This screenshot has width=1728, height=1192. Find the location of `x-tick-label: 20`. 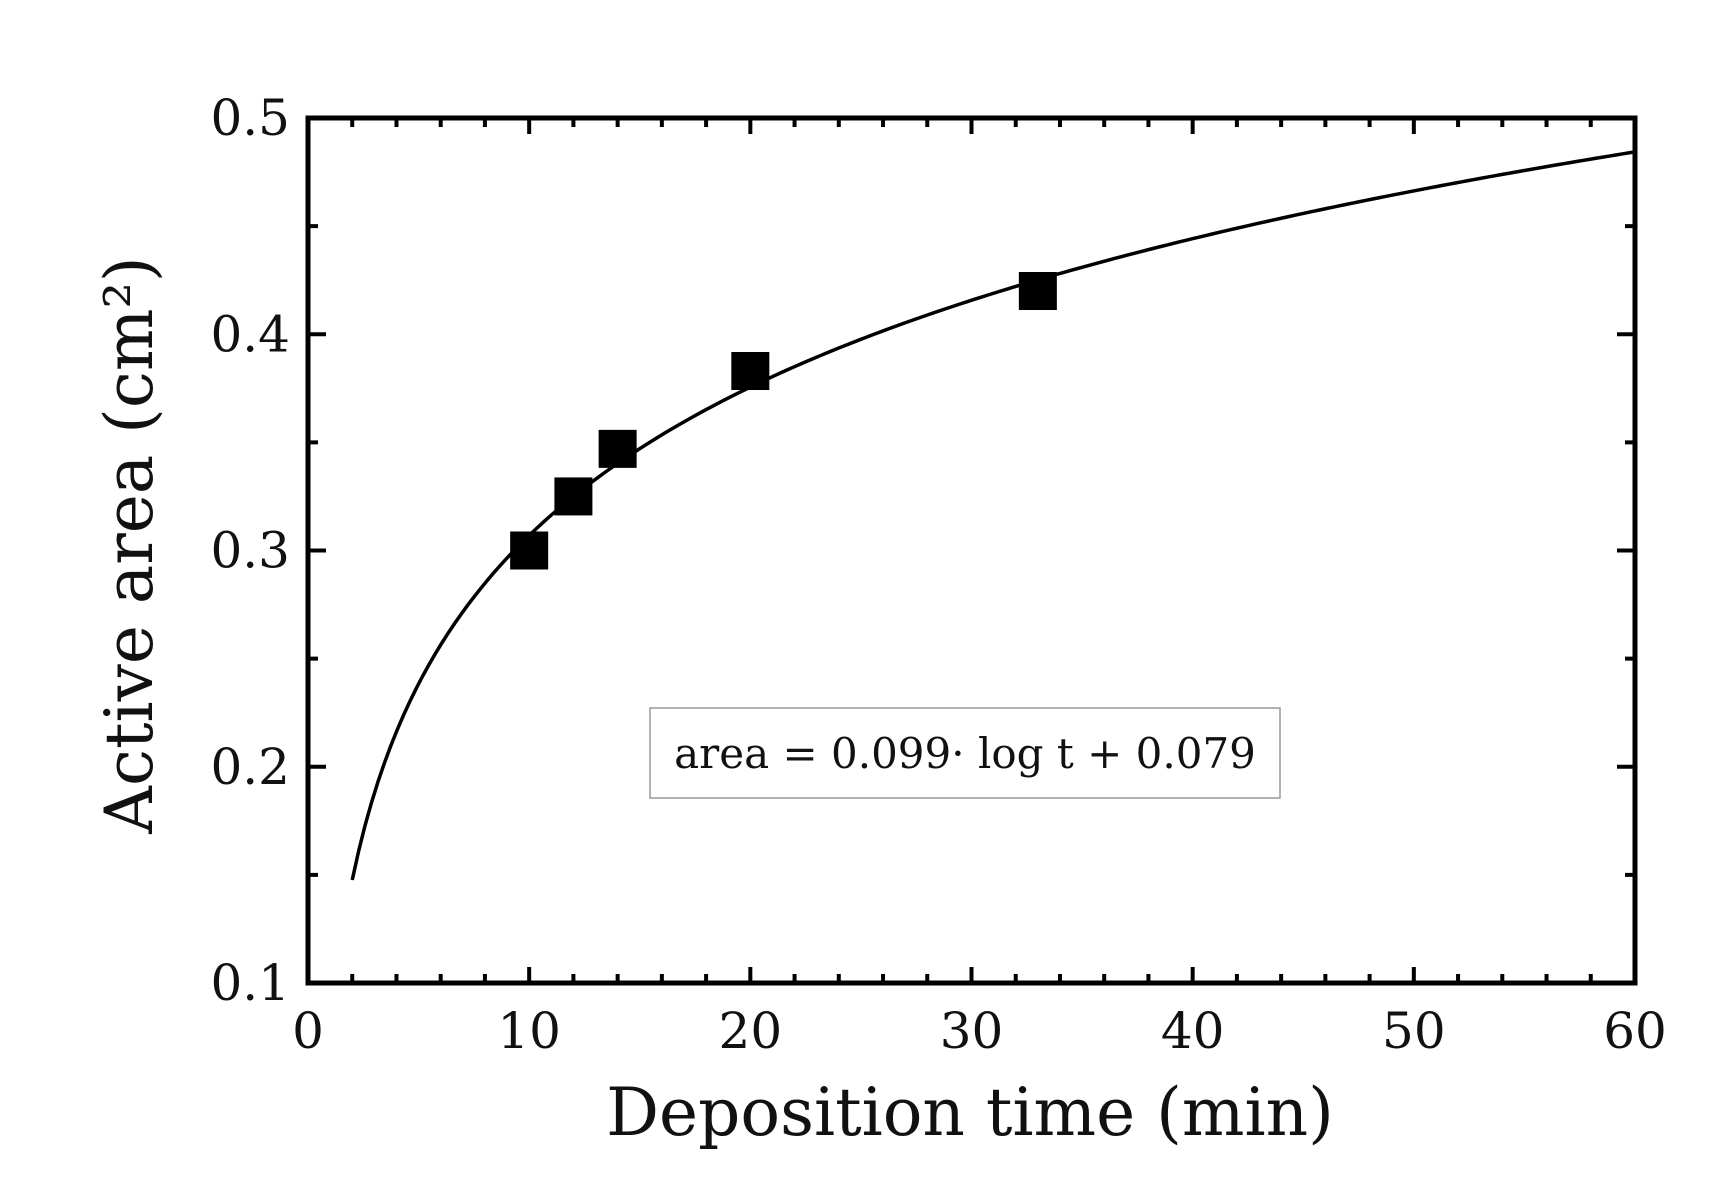

x-tick-label: 20 is located at coordinates (751, 1031).